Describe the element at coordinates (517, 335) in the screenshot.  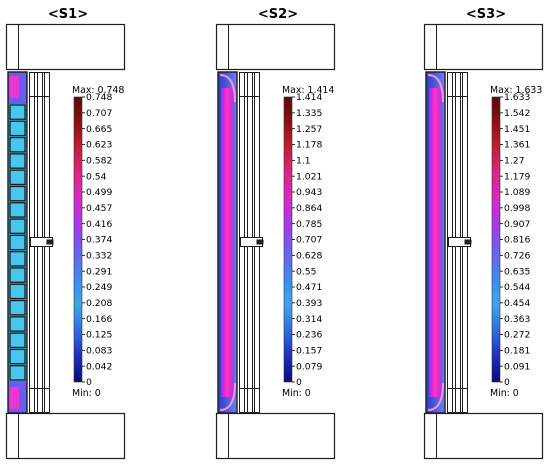
I see `colorbar-tick-label: 0.272` at that location.